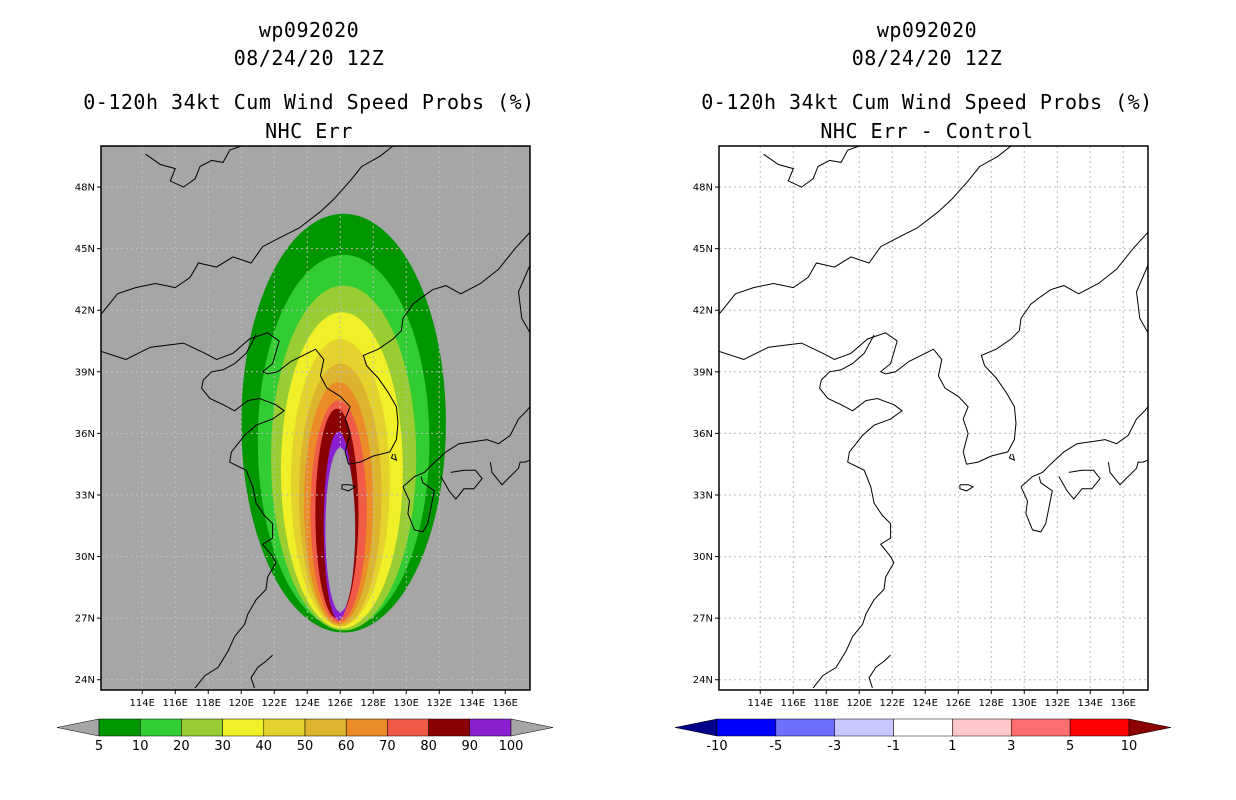 The height and width of the screenshot is (800, 1236). I want to click on colorbar-label: 50, so click(305, 746).